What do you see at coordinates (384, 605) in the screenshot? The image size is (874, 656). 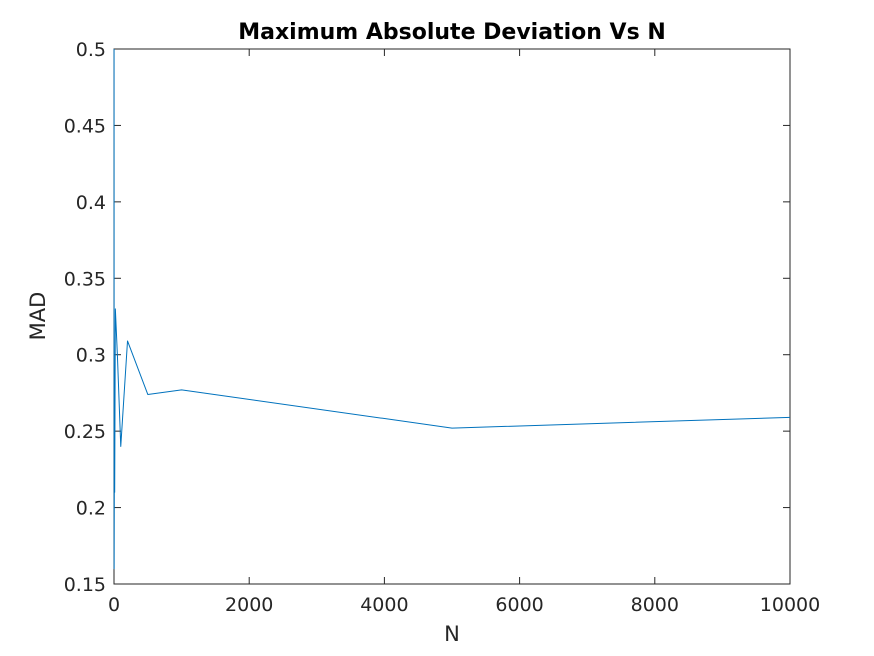 I see `x-tick-label: 4000` at bounding box center [384, 605].